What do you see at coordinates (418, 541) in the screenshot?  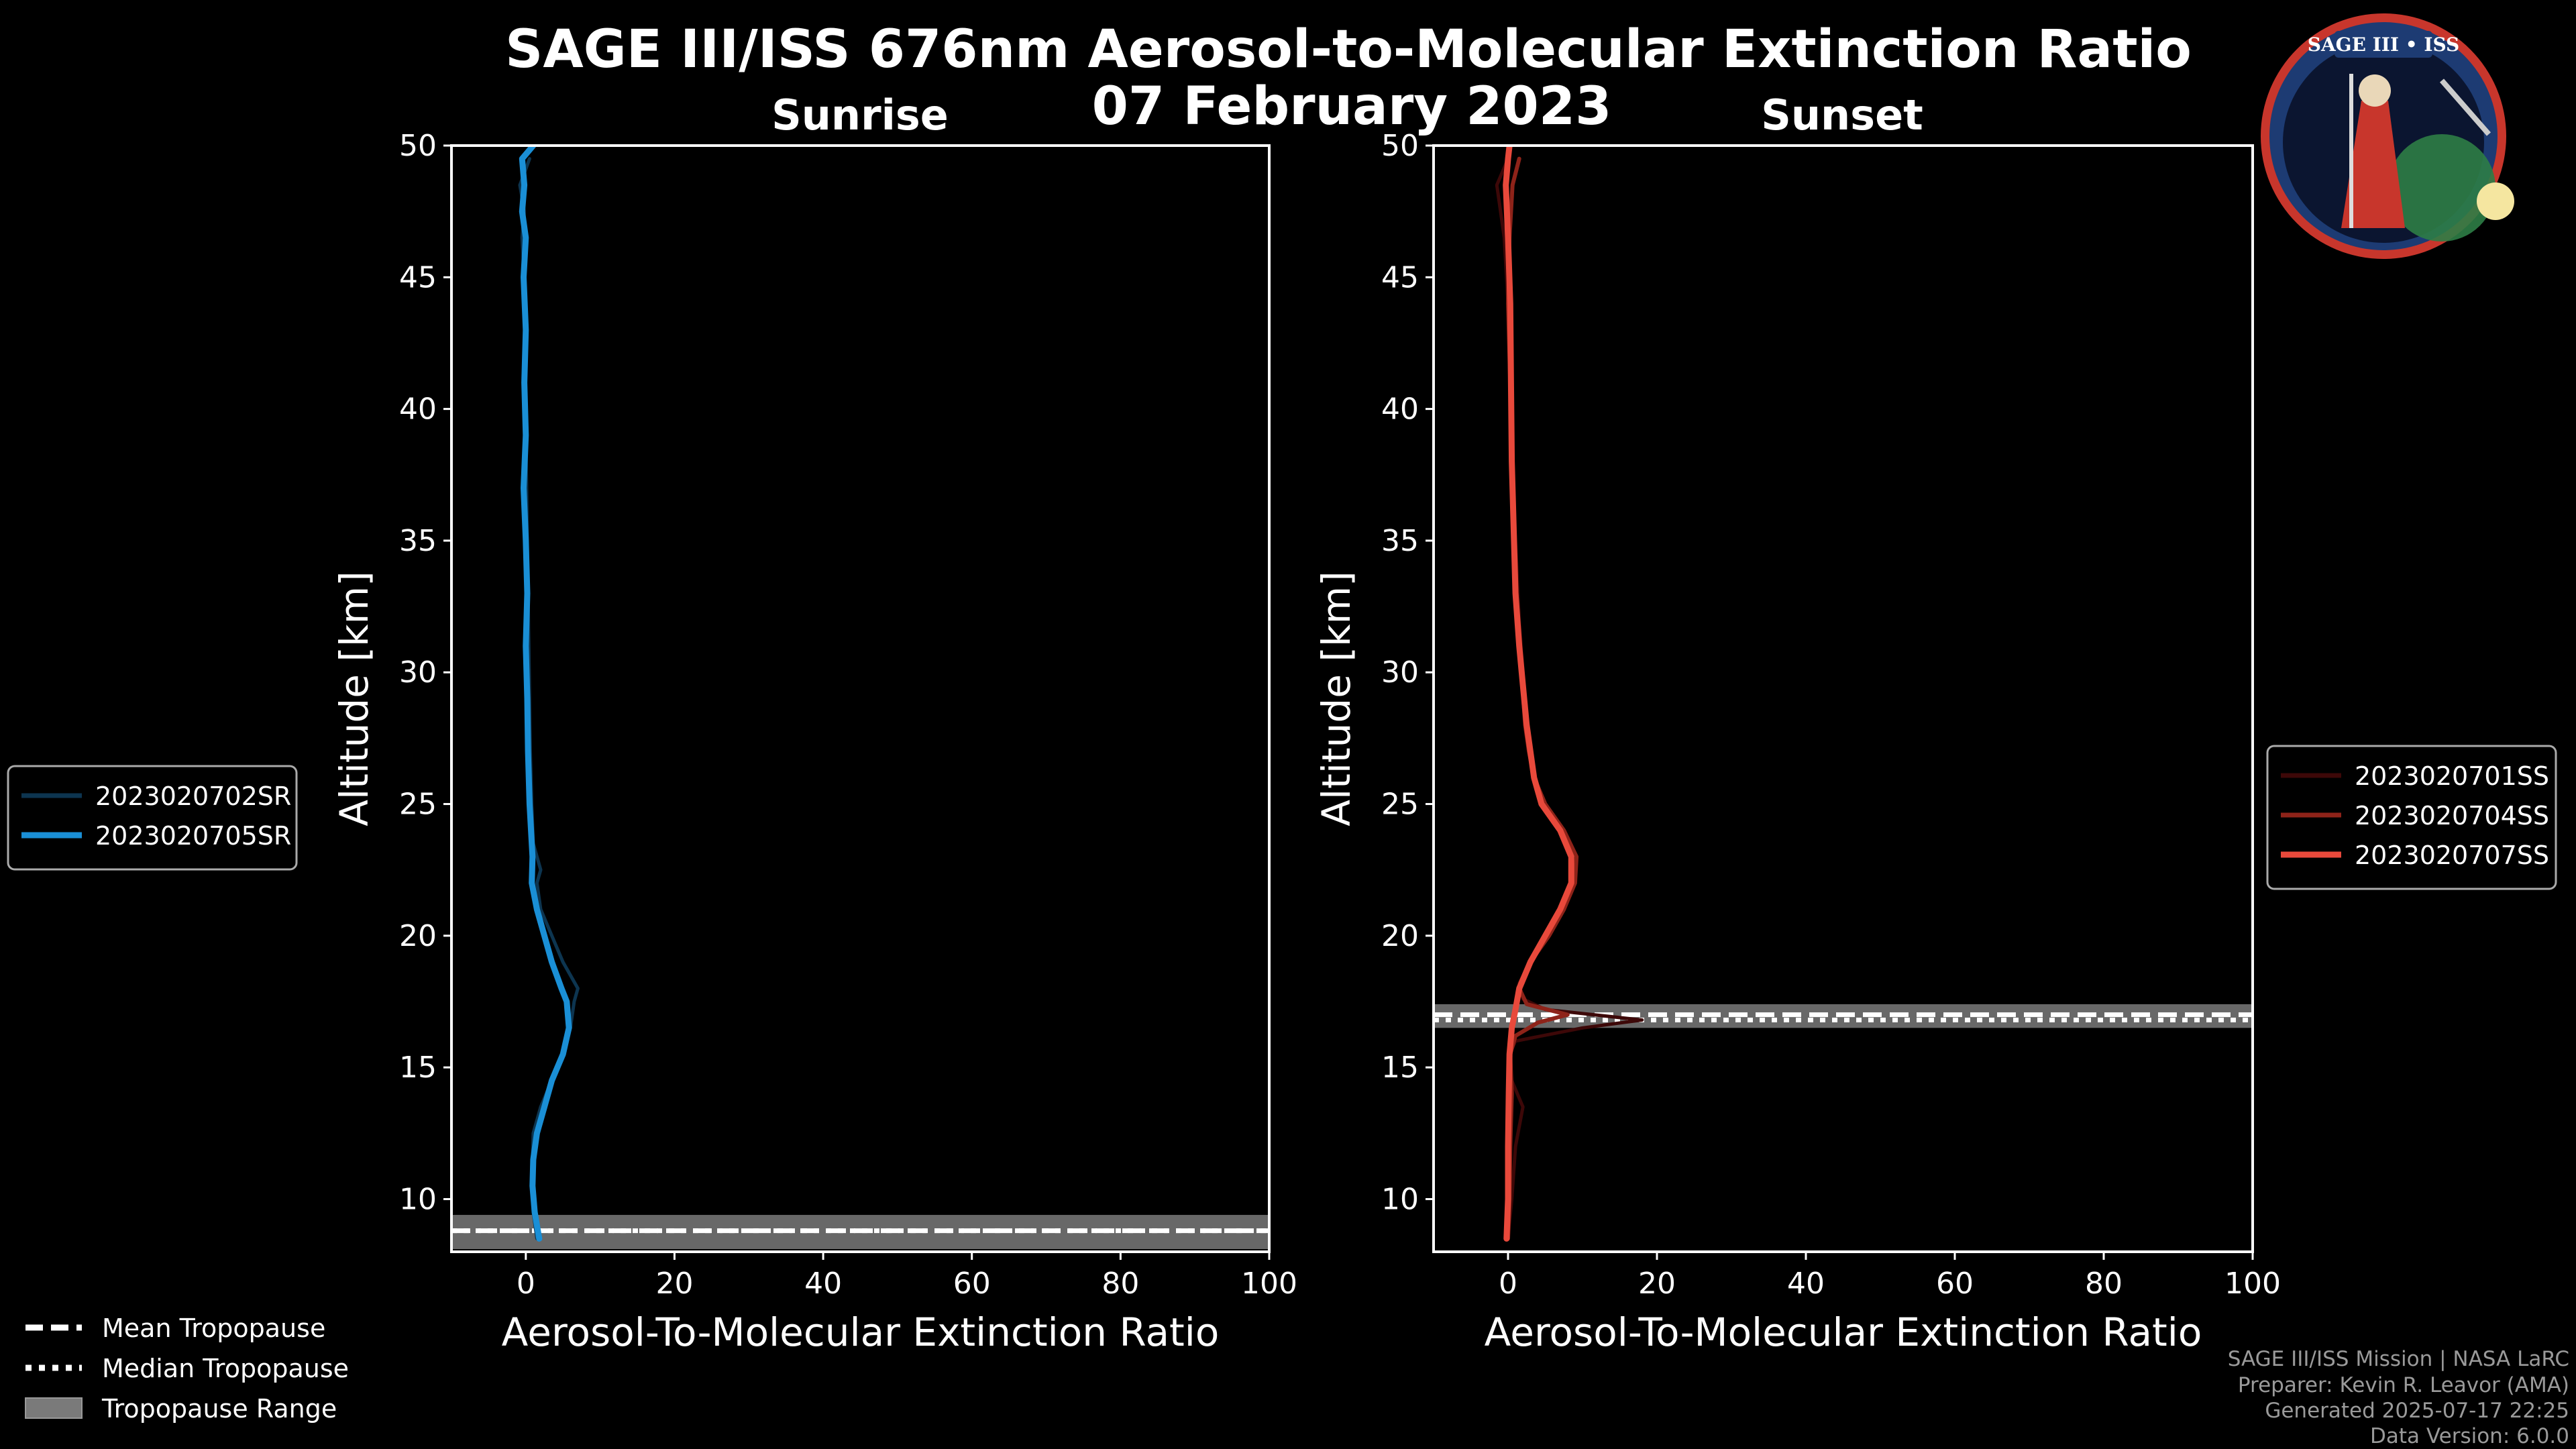 I see `sunrise-y-tick-label: 35` at bounding box center [418, 541].